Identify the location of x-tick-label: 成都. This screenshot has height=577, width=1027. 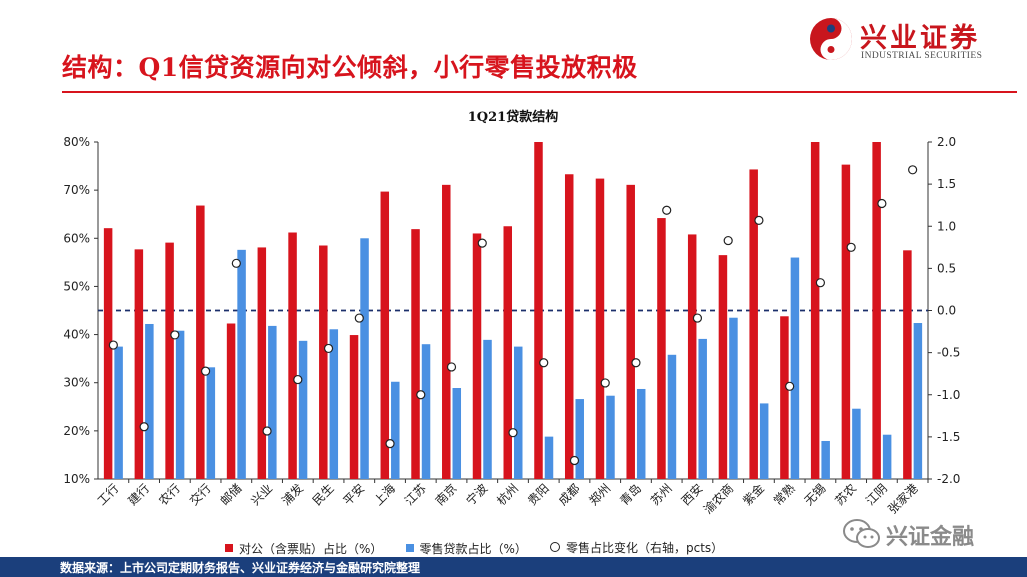
(569, 494).